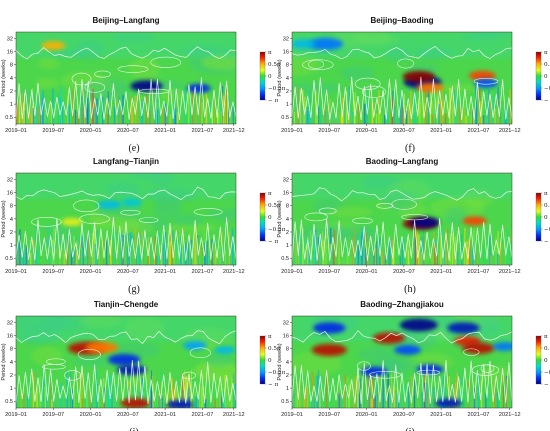  I want to click on y-tick-label: 2, so click(11, 233).